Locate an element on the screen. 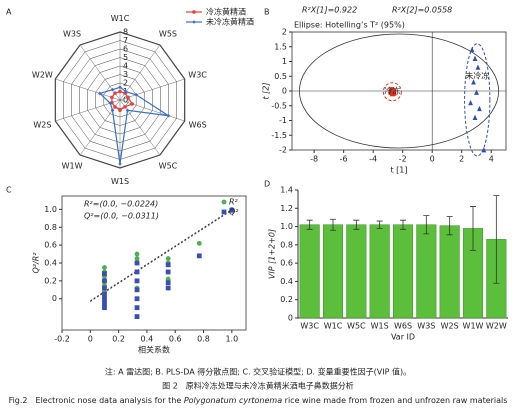 Image resolution: width=517 pixels, height=409 pixels. x-tick-label: W1W is located at coordinates (473, 326).